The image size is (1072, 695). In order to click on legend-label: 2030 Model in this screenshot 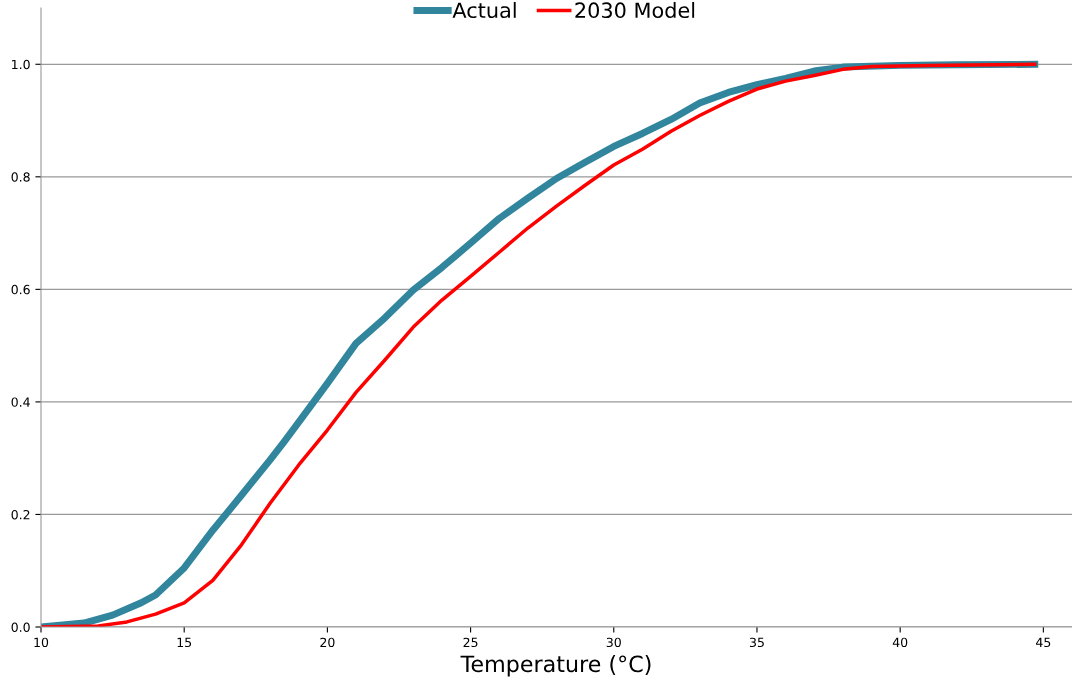, I will do `click(635, 10)`.